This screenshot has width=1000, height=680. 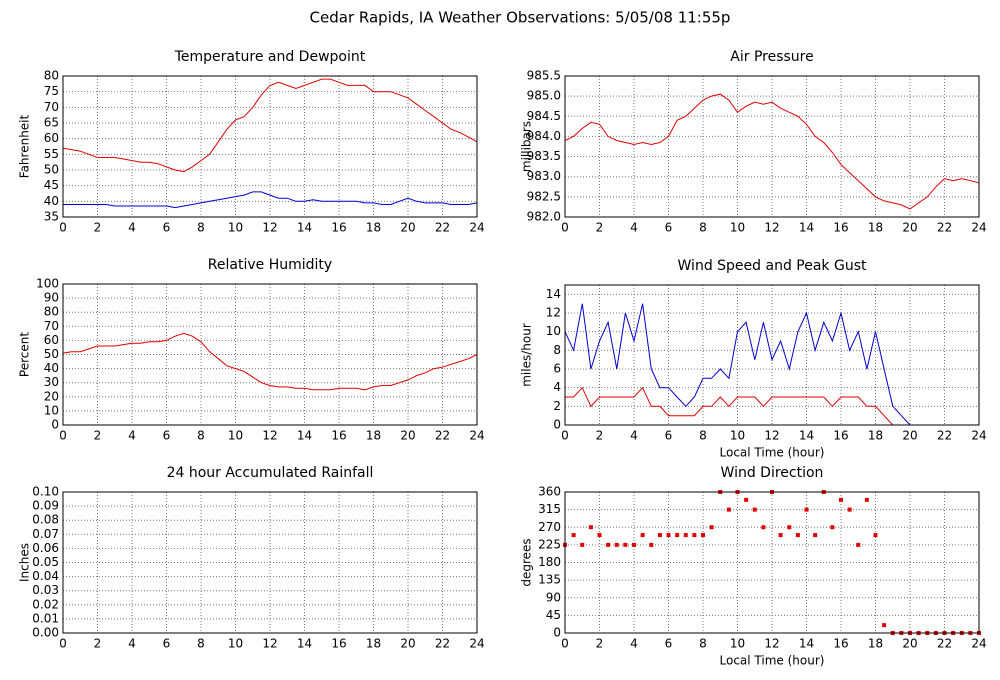 I want to click on y-tick-label: 360, so click(x=549, y=492).